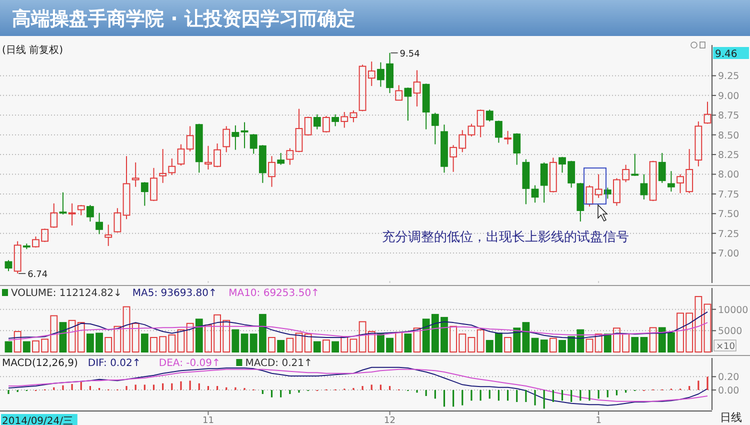  I want to click on annotation: 9.54, so click(410, 54).